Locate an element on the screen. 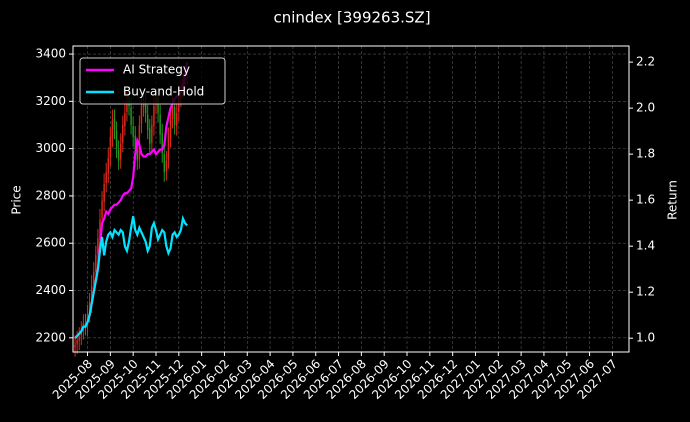 The width and height of the screenshot is (690, 422). legend-box is located at coordinates (152, 81).